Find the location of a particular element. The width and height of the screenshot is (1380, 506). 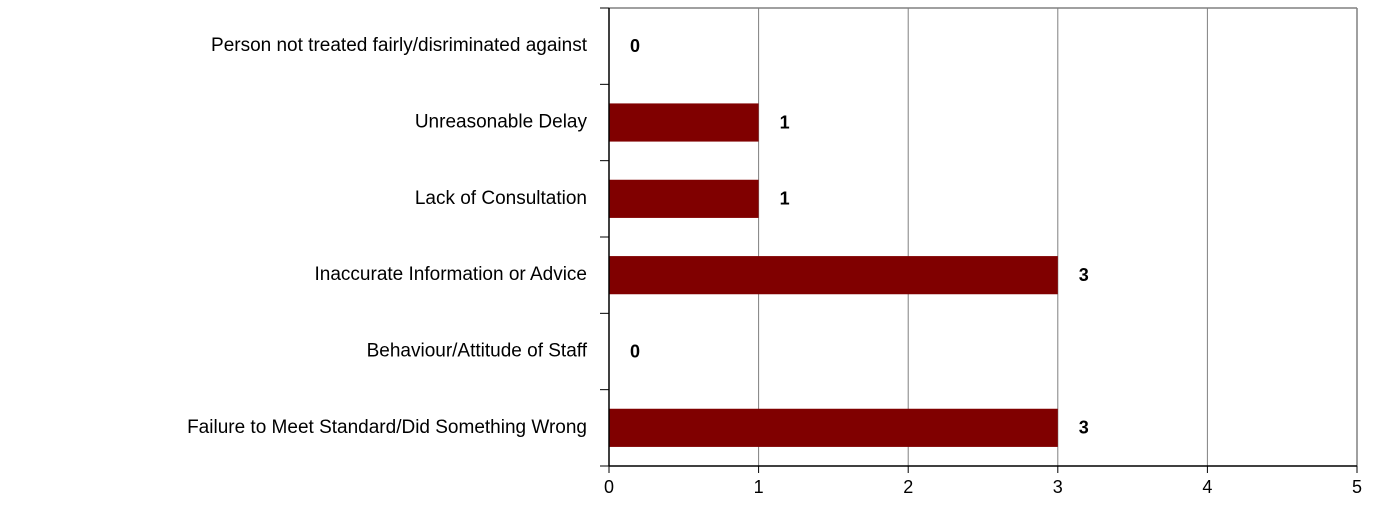

y-tick-label: Unreasonable Delay is located at coordinates (501, 122).